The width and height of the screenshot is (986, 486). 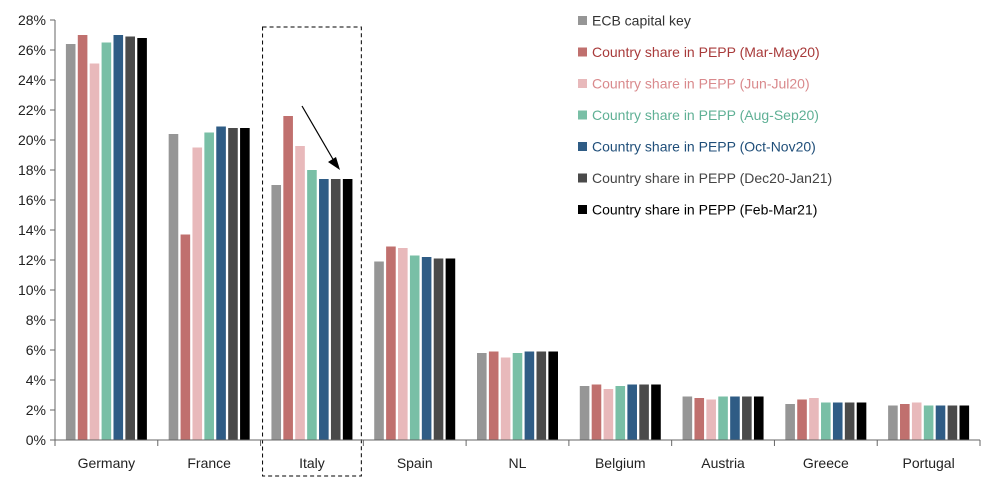 What do you see at coordinates (518, 463) in the screenshot?
I see `x-tick-label: NL` at bounding box center [518, 463].